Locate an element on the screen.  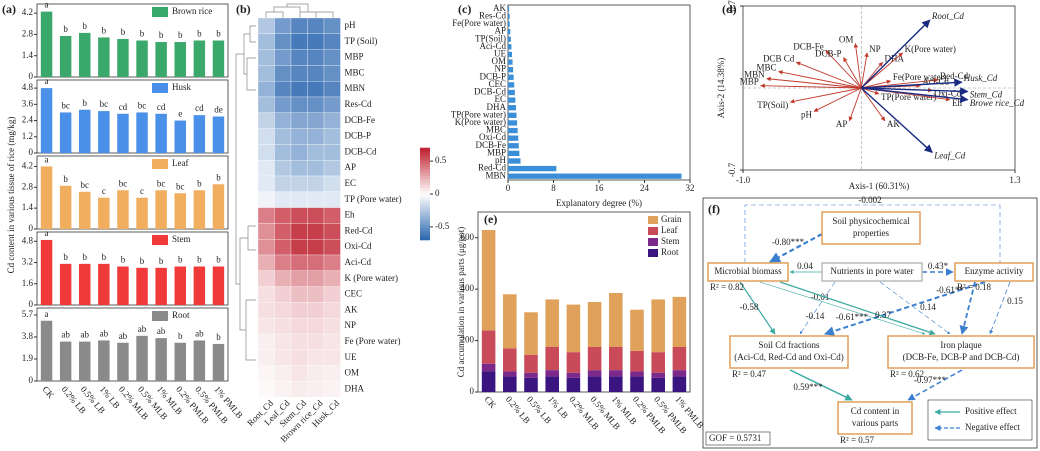
vector-label: MBC is located at coordinates (766, 68).